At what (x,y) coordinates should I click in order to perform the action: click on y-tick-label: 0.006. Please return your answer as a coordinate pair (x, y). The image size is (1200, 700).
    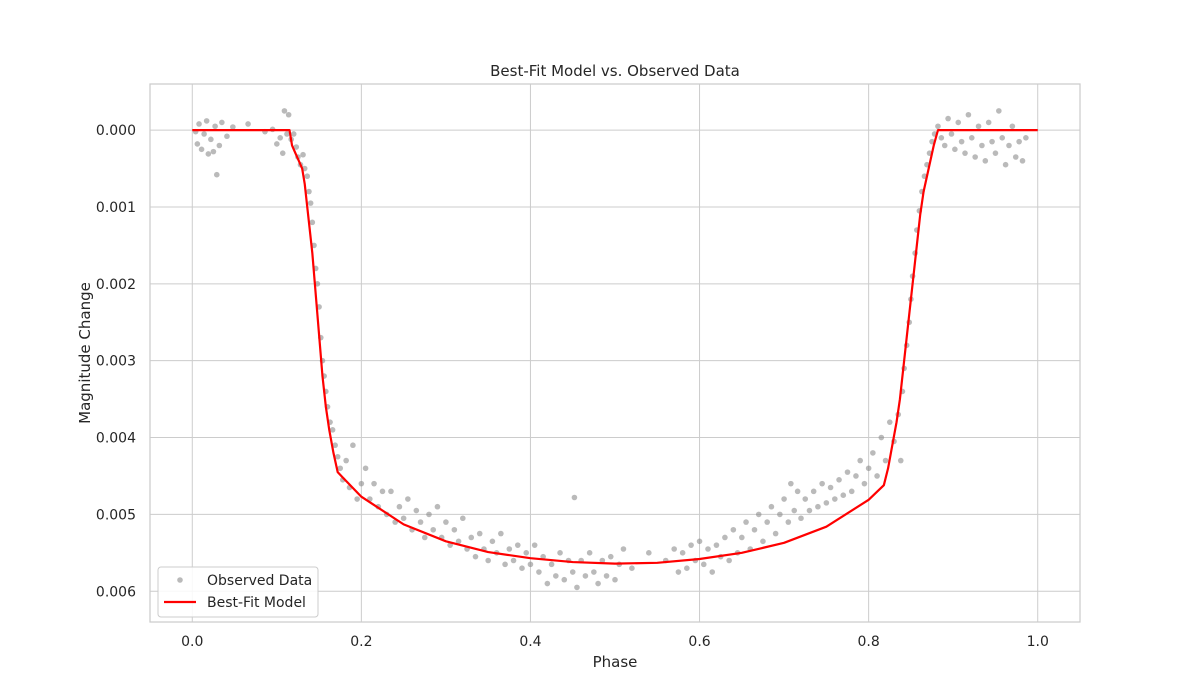
    Looking at the image, I should click on (116, 592).